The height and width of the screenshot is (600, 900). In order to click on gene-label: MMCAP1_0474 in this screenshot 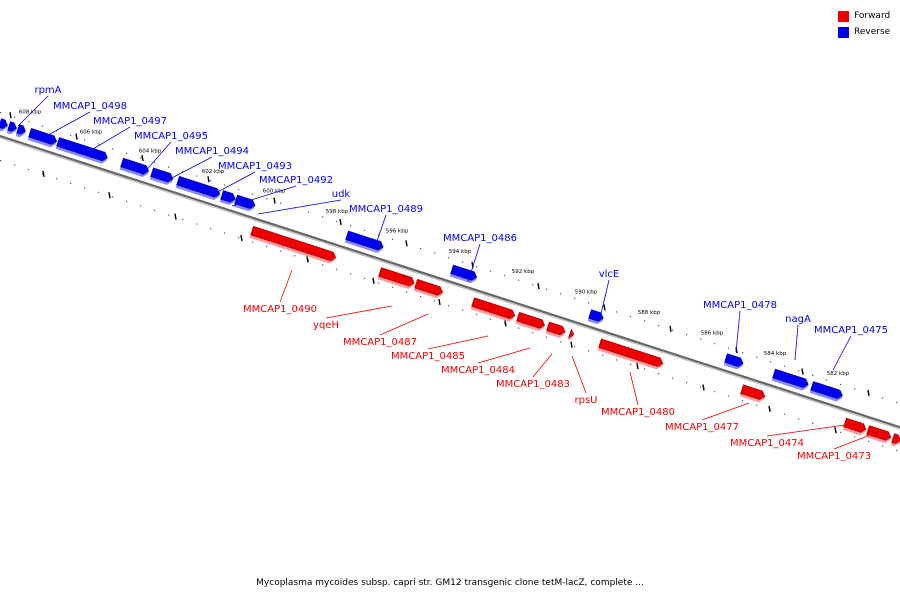, I will do `click(767, 443)`.